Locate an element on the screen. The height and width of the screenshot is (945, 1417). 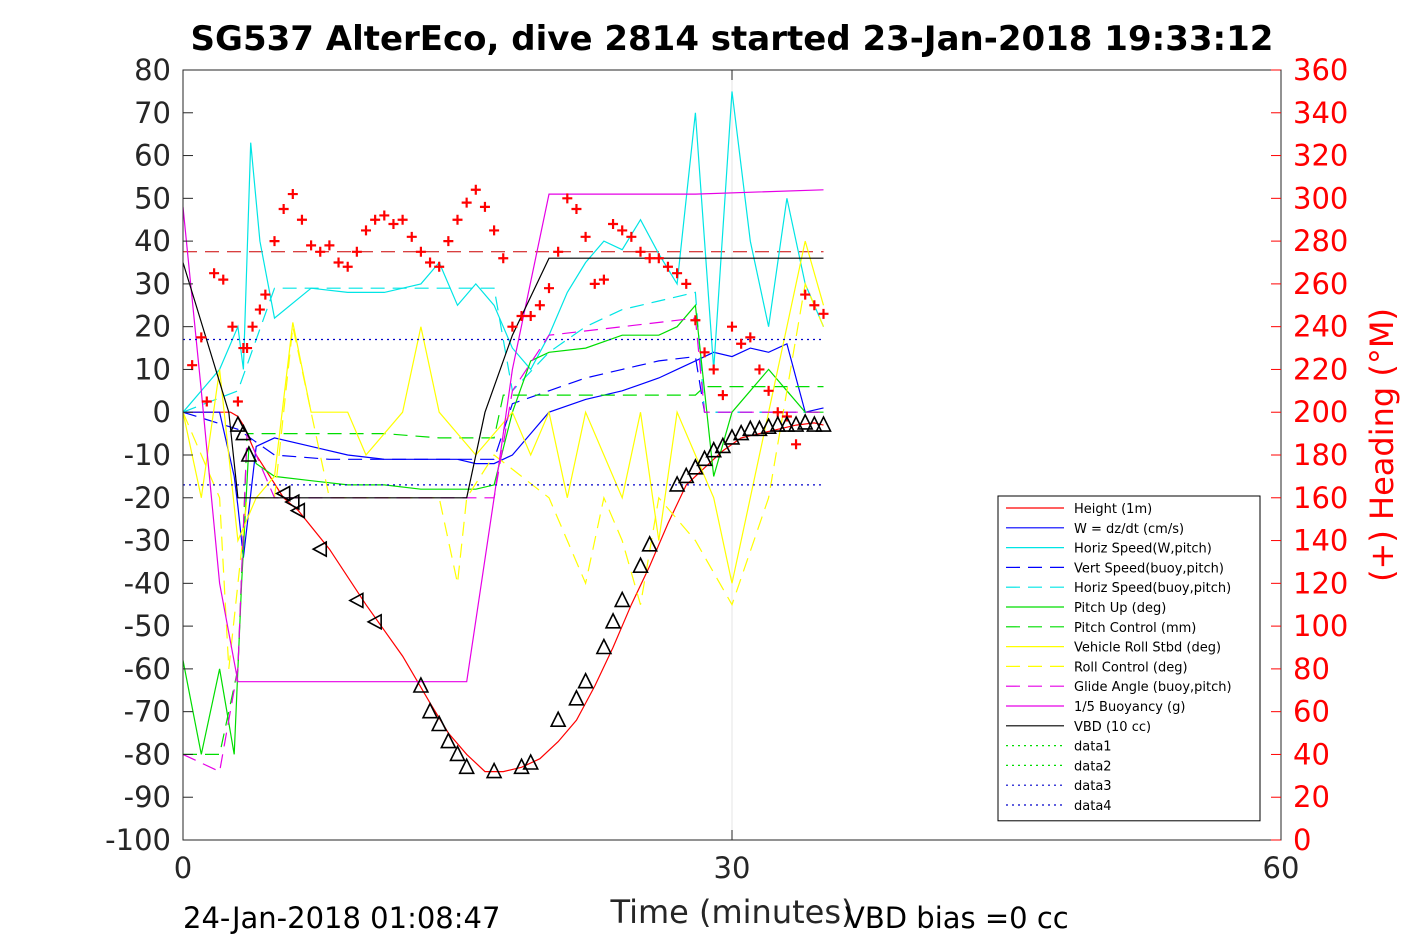
legend-label: Roll Control (deg) is located at coordinates (1131, 667).